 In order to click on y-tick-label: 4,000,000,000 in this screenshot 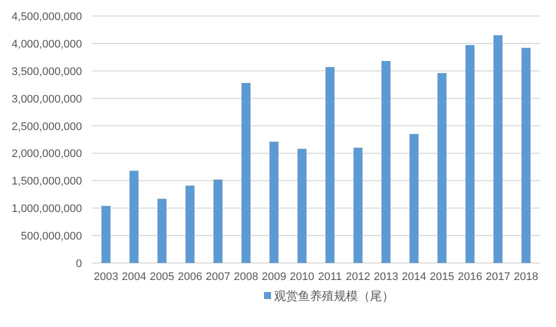, I will do `click(47, 44)`.